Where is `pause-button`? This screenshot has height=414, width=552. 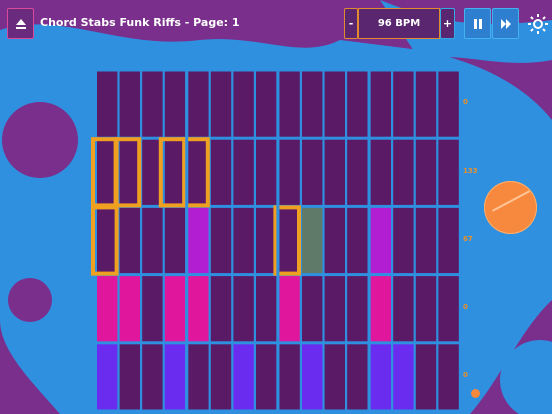 pause-button is located at coordinates (477, 23).